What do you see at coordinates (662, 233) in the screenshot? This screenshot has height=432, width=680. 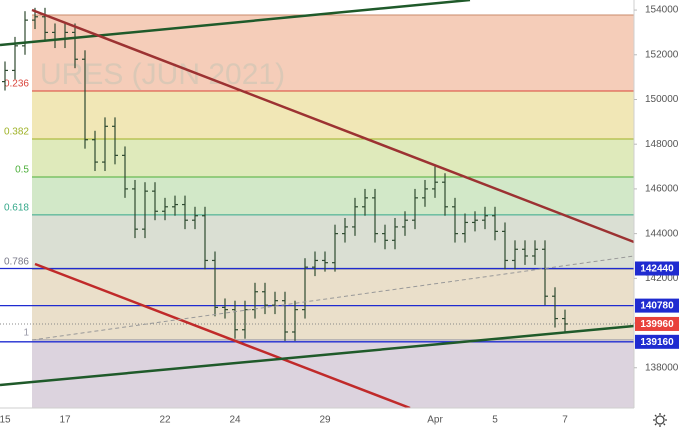 I see `y-tick-label: 144000` at bounding box center [662, 233].